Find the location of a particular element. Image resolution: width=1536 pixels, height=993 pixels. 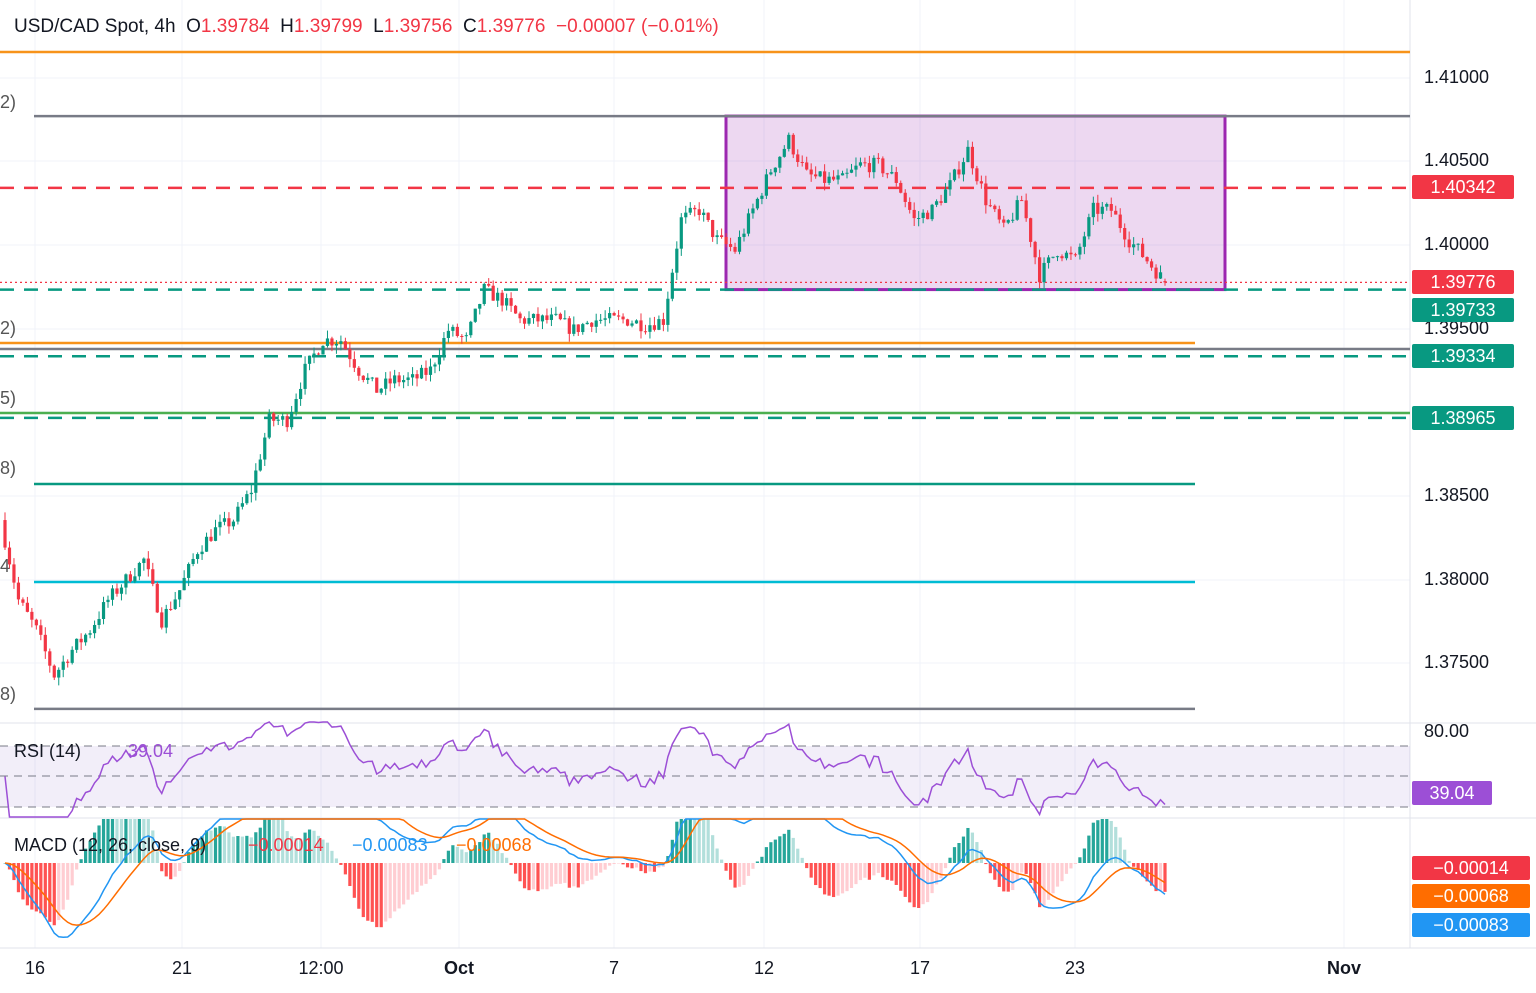

price-tick: 1.39500 is located at coordinates (1457, 328).